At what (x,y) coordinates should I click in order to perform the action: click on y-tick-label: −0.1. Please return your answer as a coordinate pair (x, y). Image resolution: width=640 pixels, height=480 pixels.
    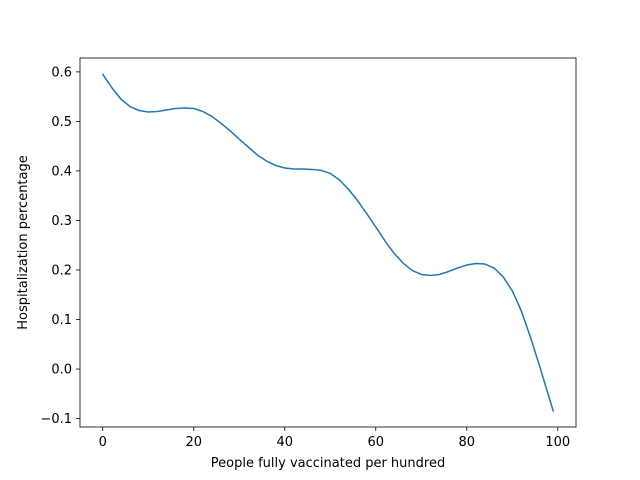
    Looking at the image, I should click on (56, 419).